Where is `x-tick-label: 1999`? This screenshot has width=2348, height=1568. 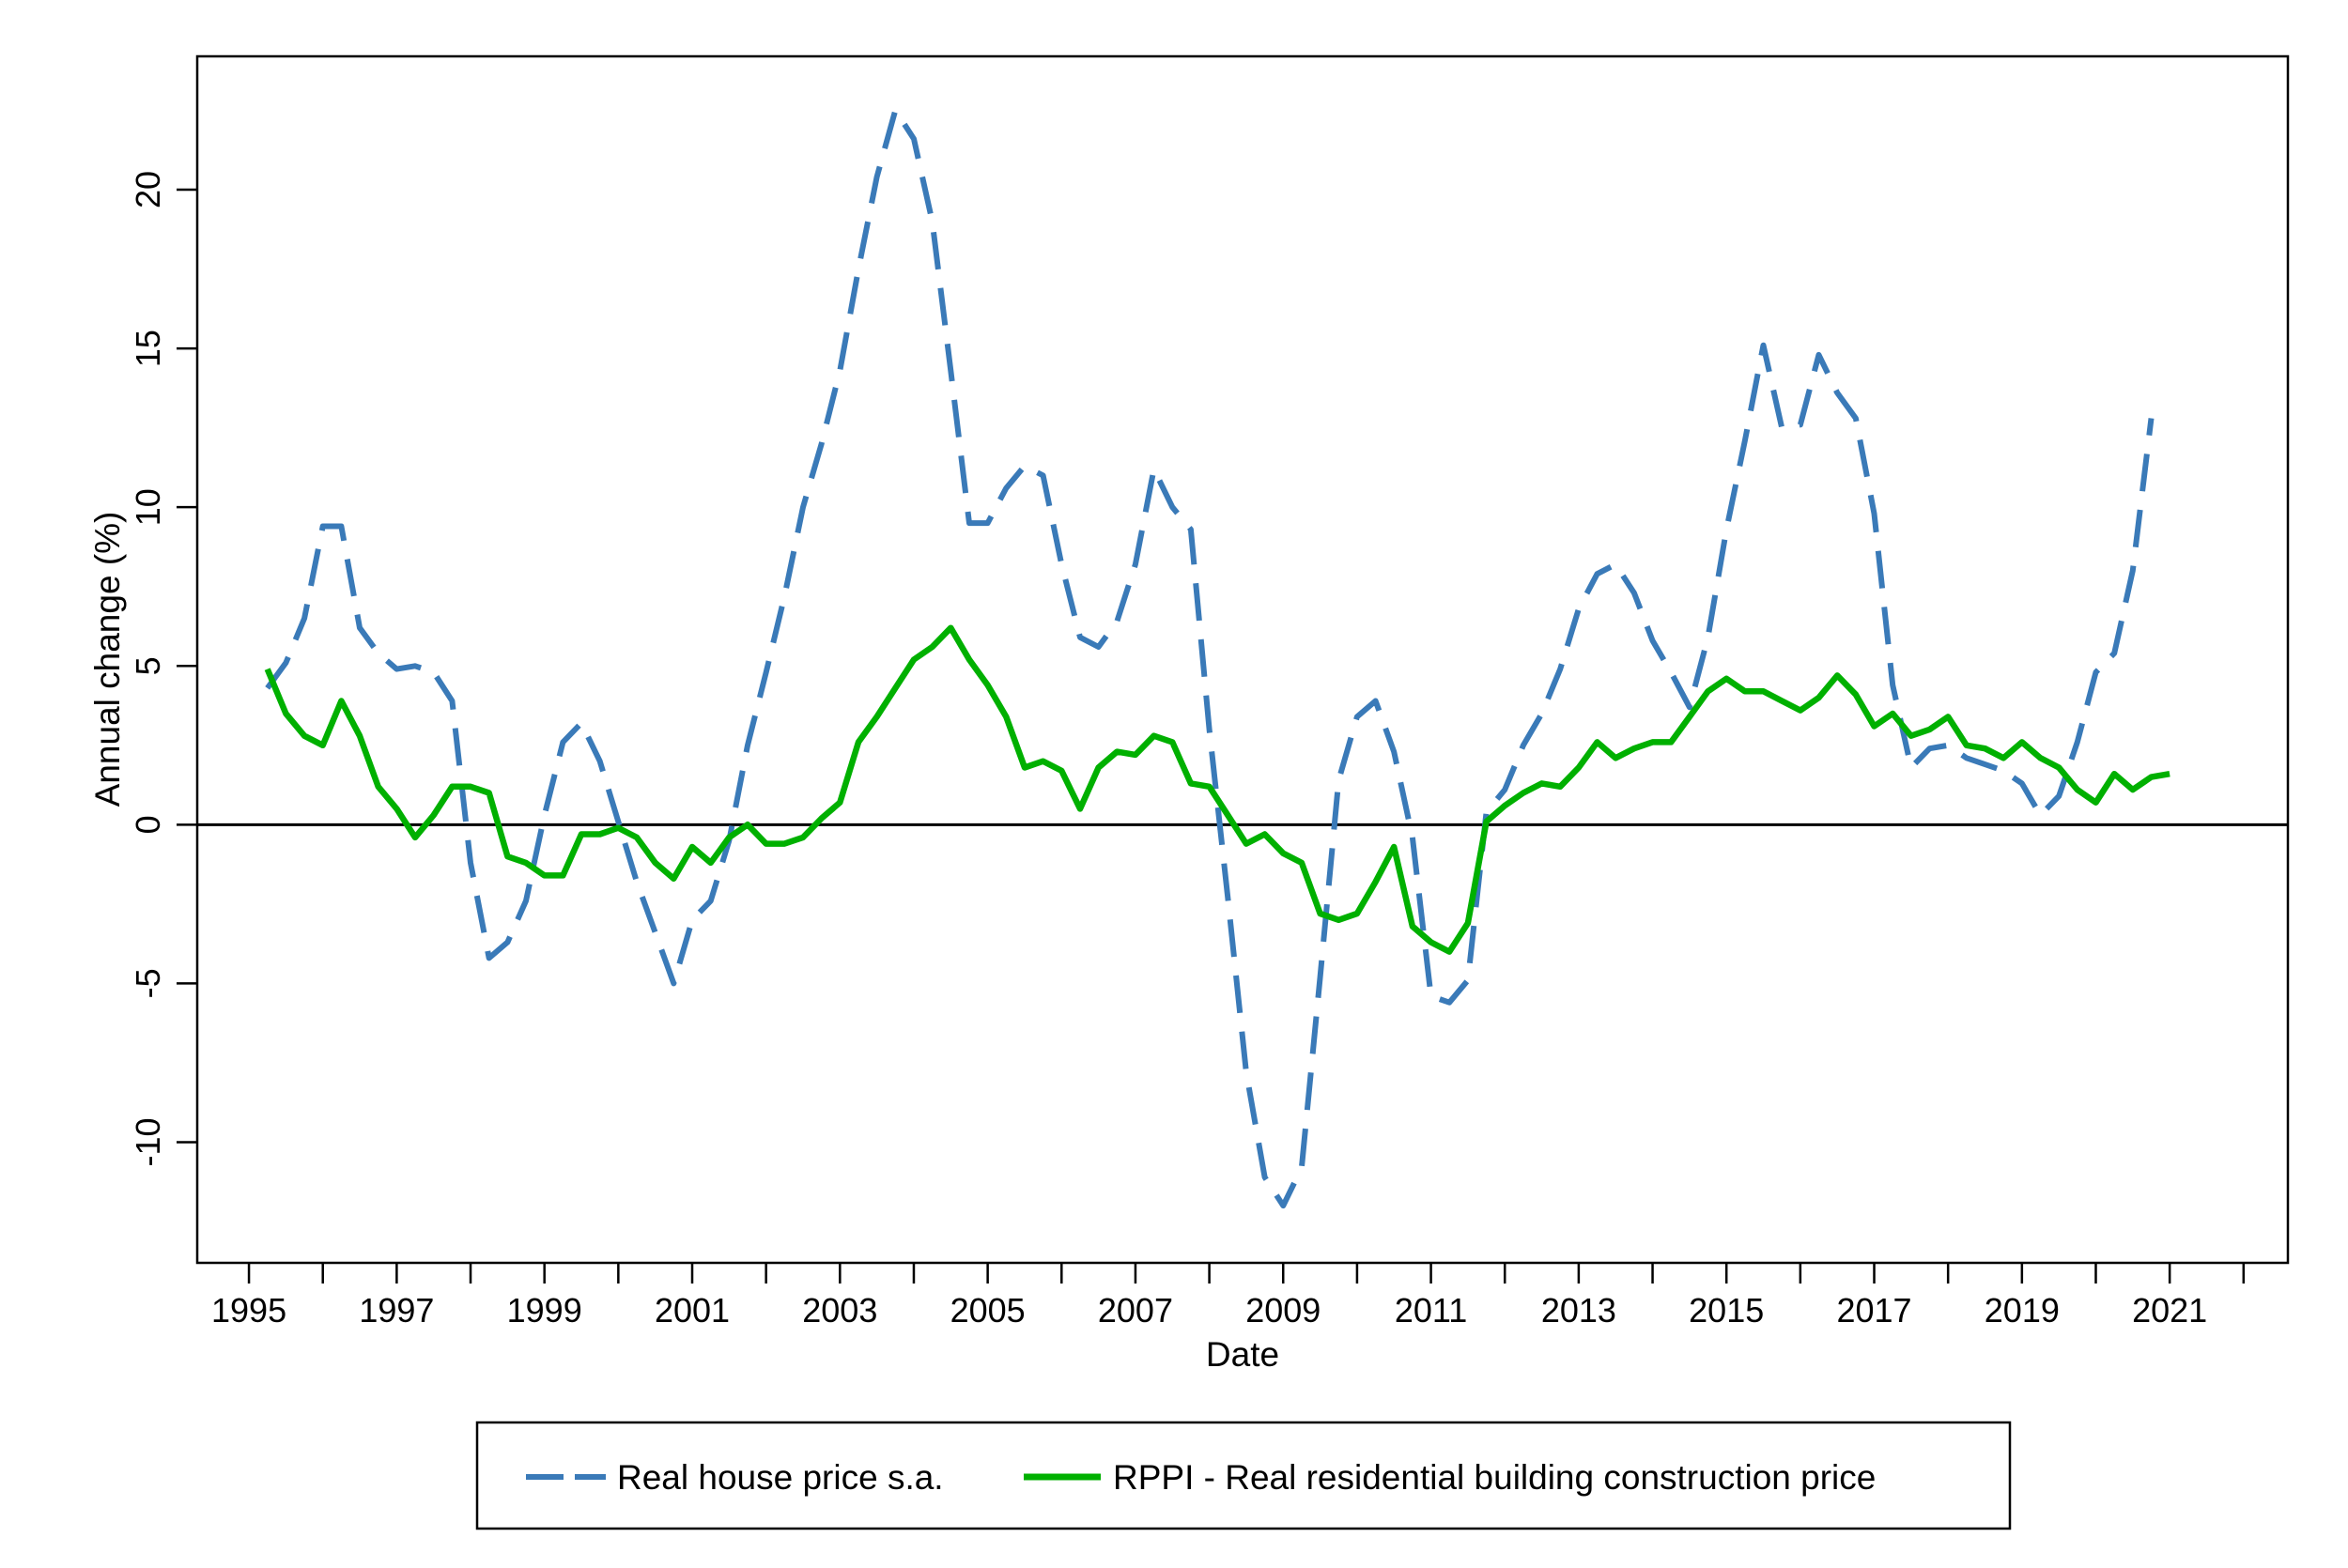
x-tick-label: 1999 is located at coordinates (545, 1311).